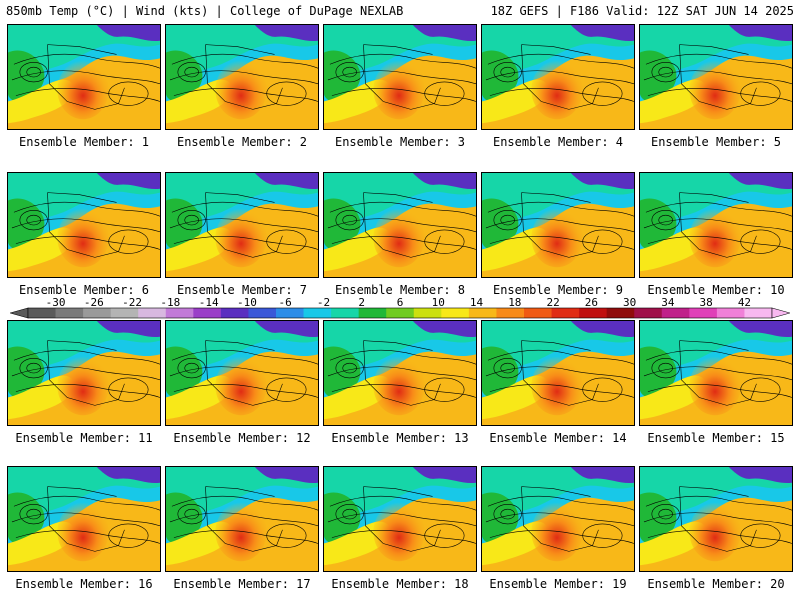  I want to click on ensemble-member-label: Ensemble Member: 11, so click(84, 438).